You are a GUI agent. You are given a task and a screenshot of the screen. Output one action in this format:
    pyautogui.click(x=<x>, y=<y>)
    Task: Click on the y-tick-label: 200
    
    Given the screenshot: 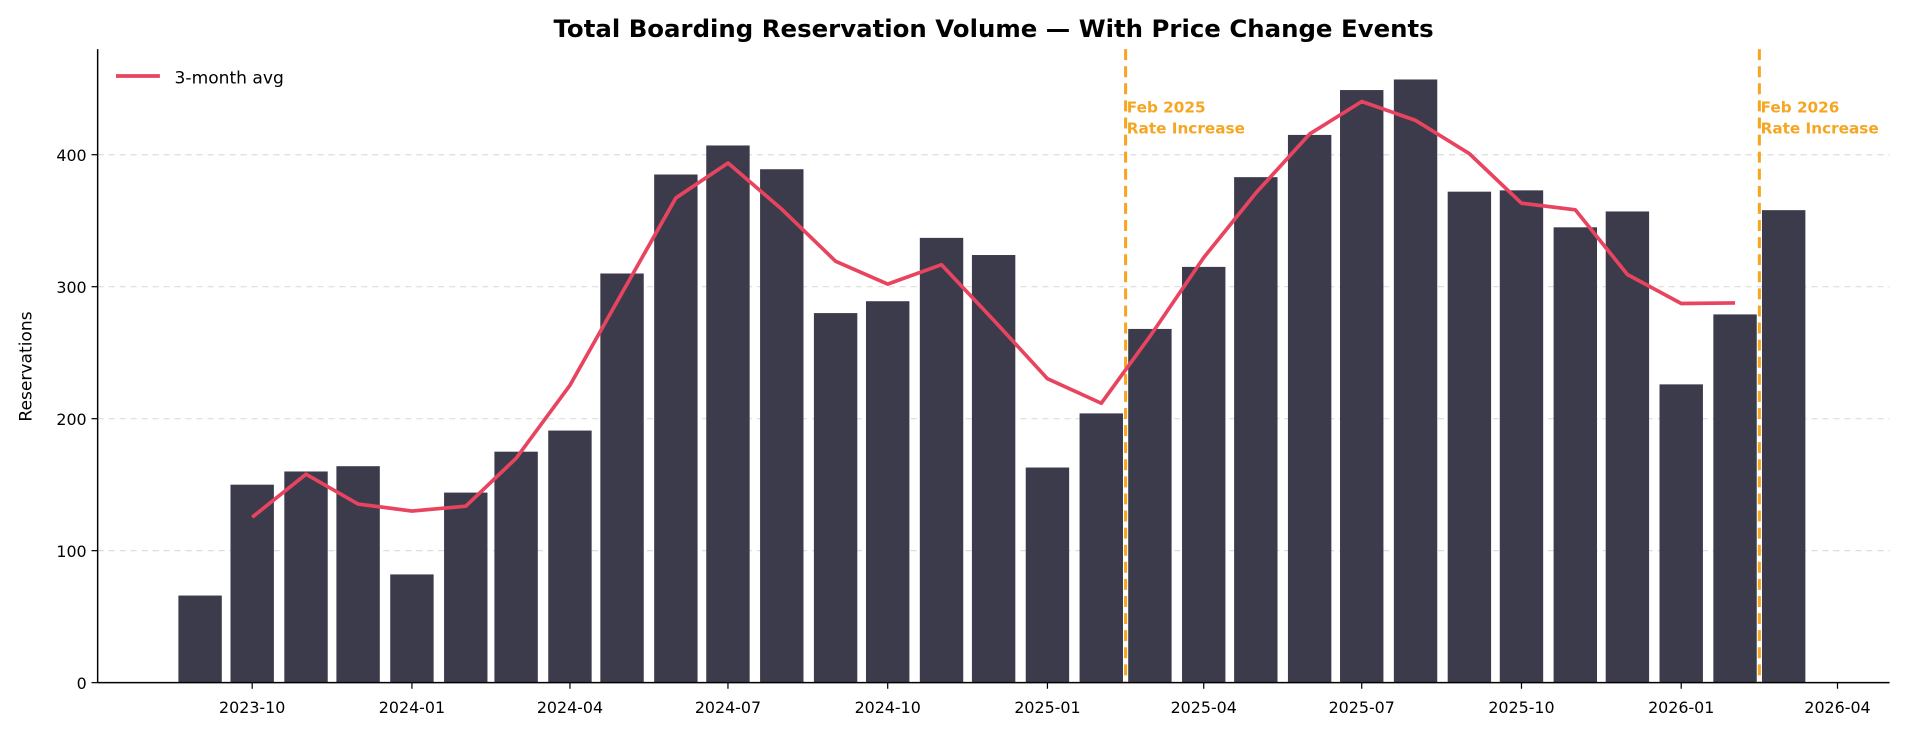 What is the action you would take?
    pyautogui.click(x=71, y=419)
    